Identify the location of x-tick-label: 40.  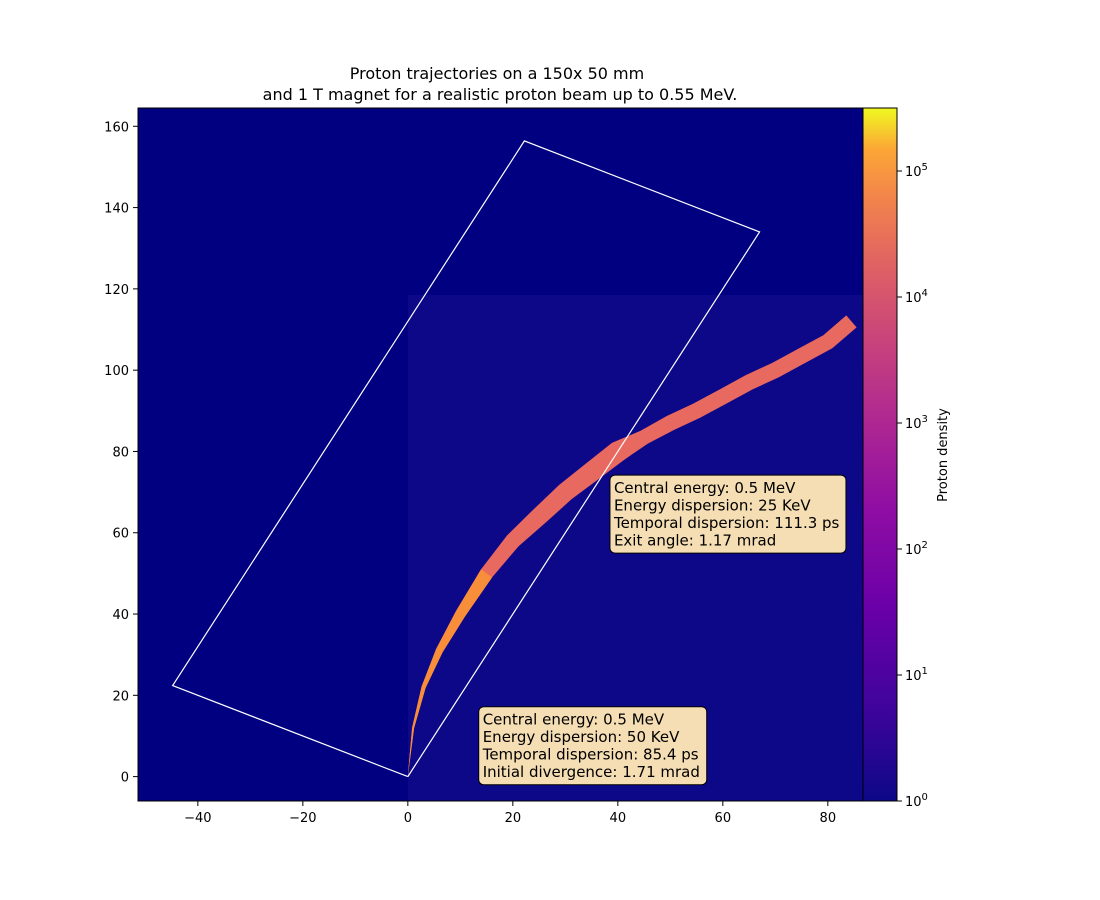
(618, 818).